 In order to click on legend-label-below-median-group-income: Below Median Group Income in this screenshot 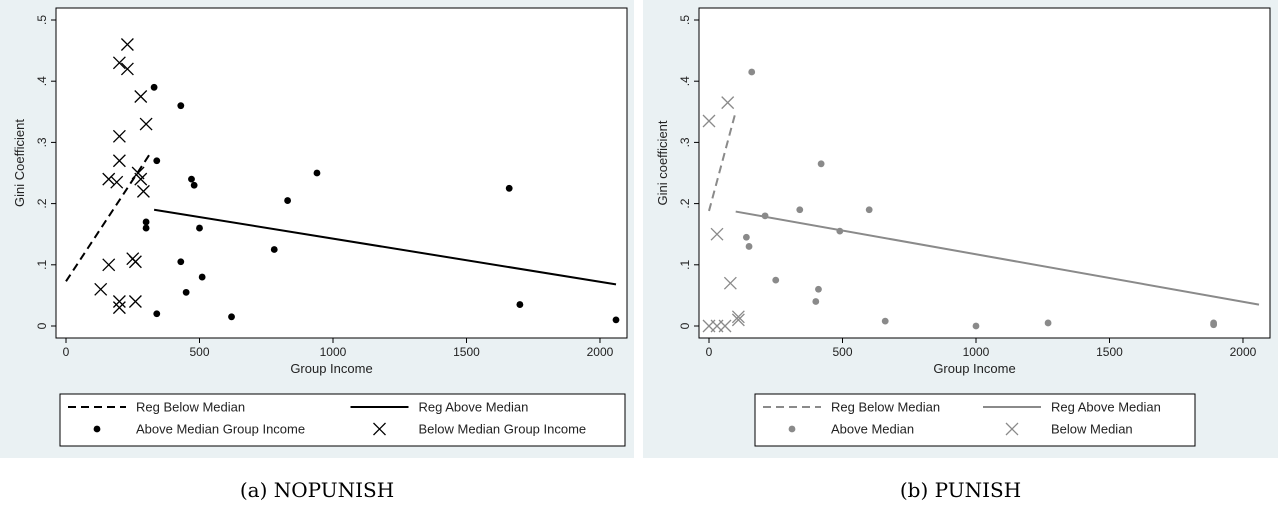, I will do `click(503, 429)`.